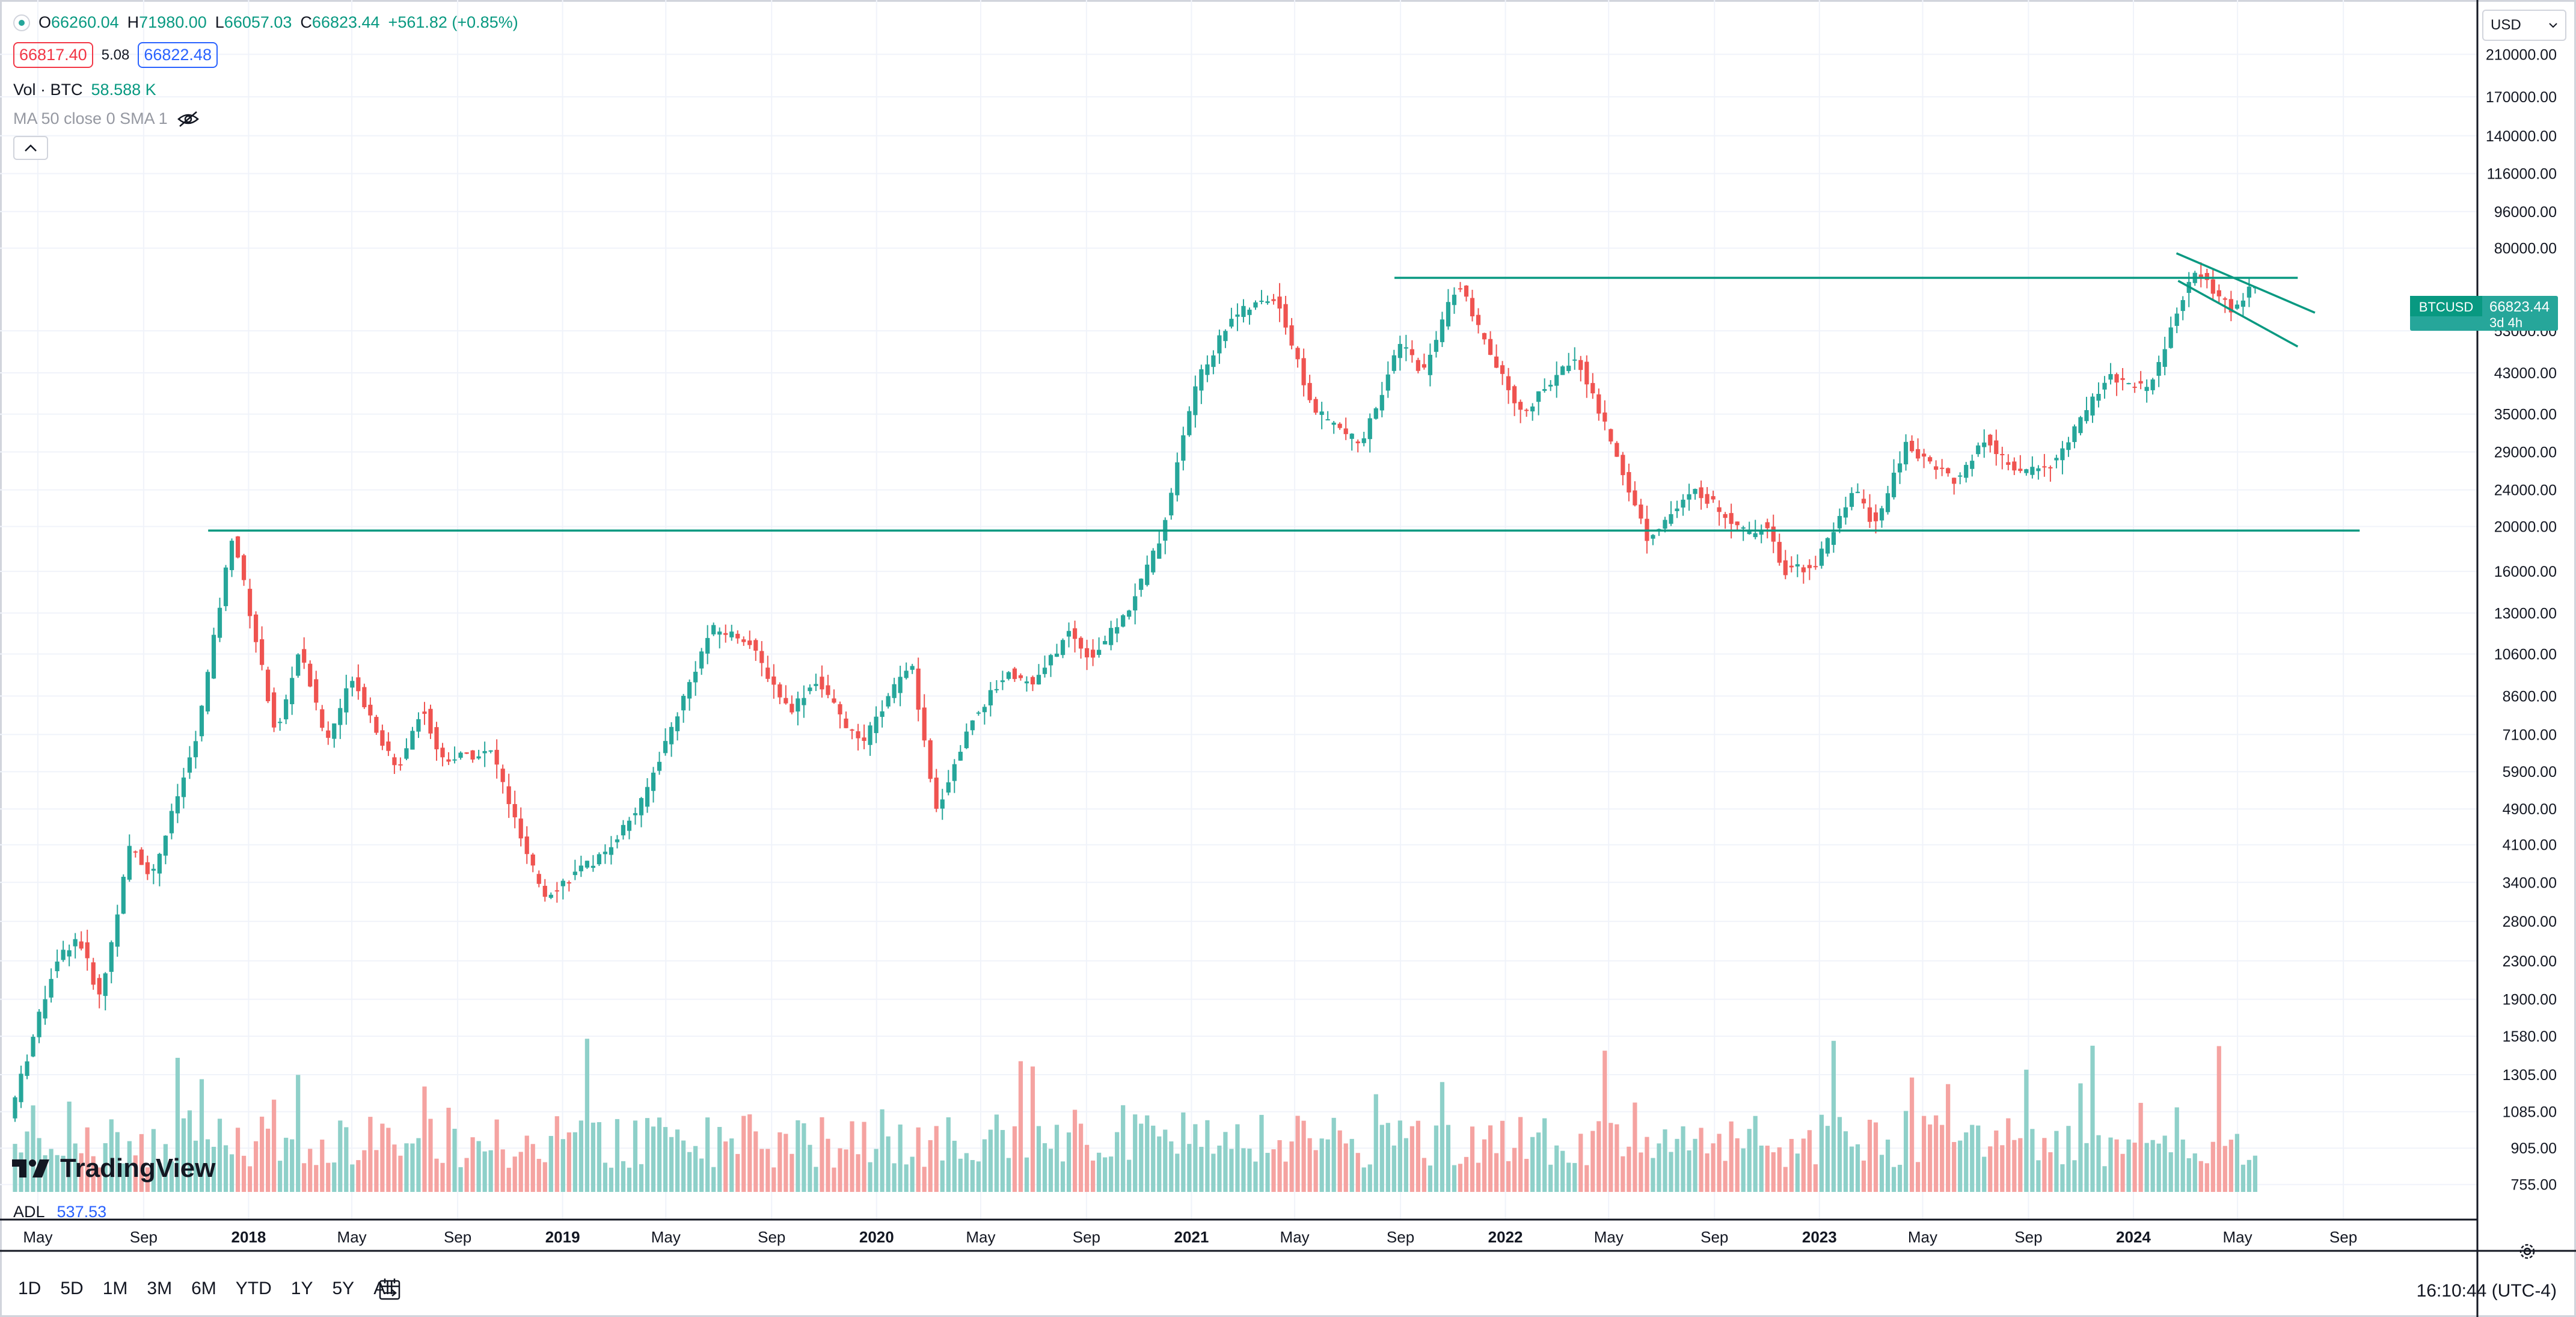 The height and width of the screenshot is (1317, 2576). Describe the element at coordinates (343, 1288) in the screenshot. I see `range-5y: 5Y` at that location.